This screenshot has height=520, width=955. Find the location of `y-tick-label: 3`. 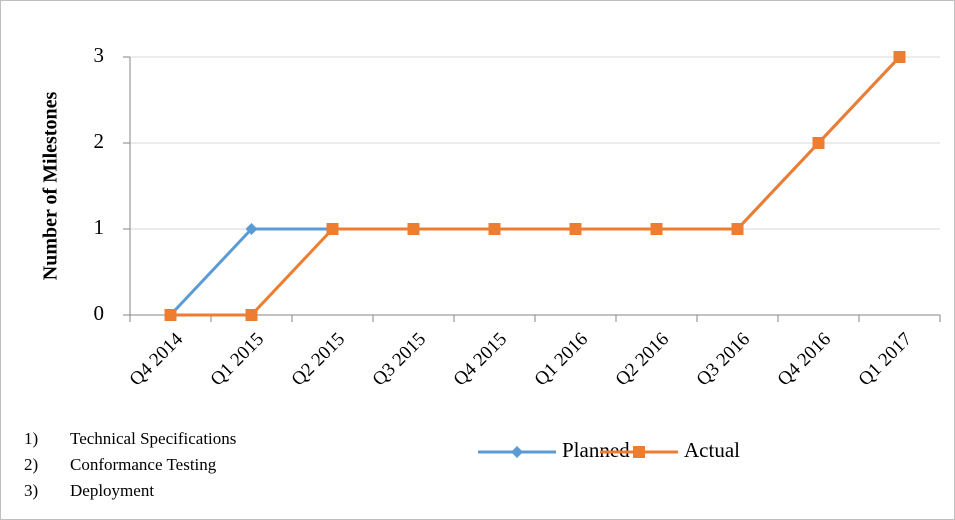

y-tick-label: 3 is located at coordinates (99, 55).